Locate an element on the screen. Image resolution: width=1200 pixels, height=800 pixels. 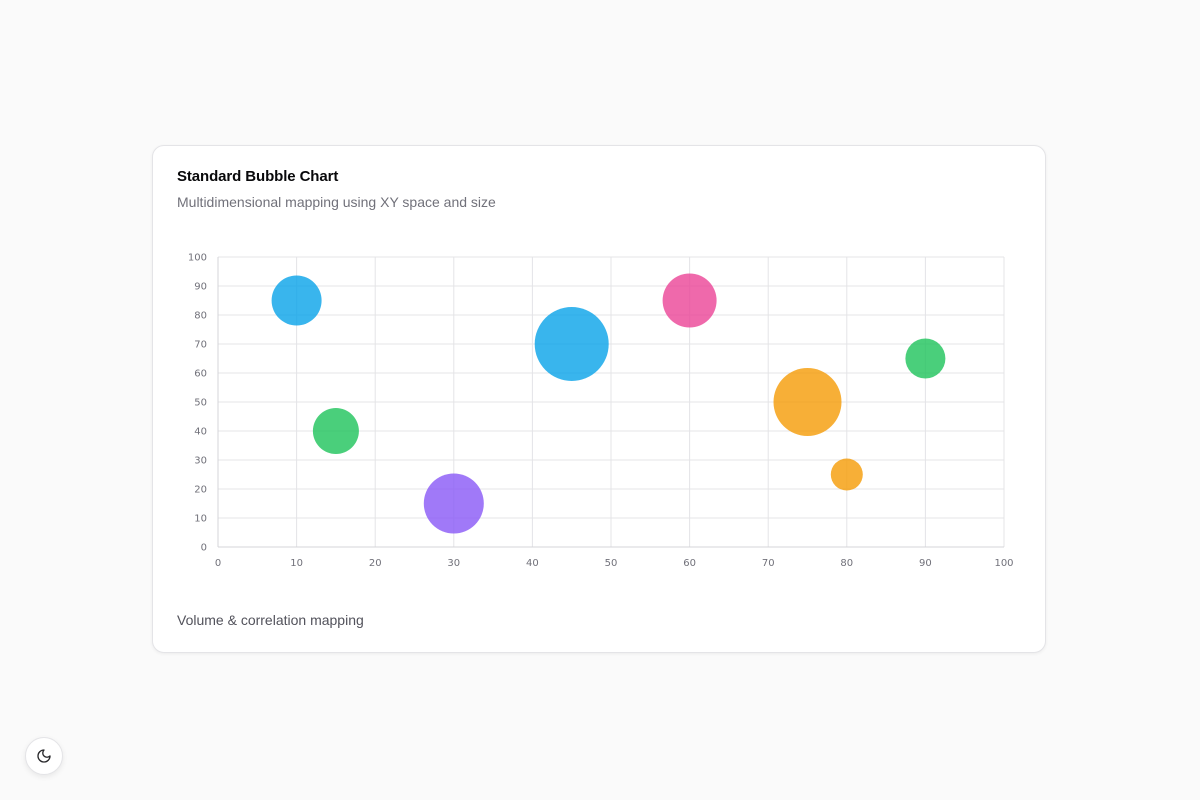
x-tick-label: 90 is located at coordinates (925, 563).